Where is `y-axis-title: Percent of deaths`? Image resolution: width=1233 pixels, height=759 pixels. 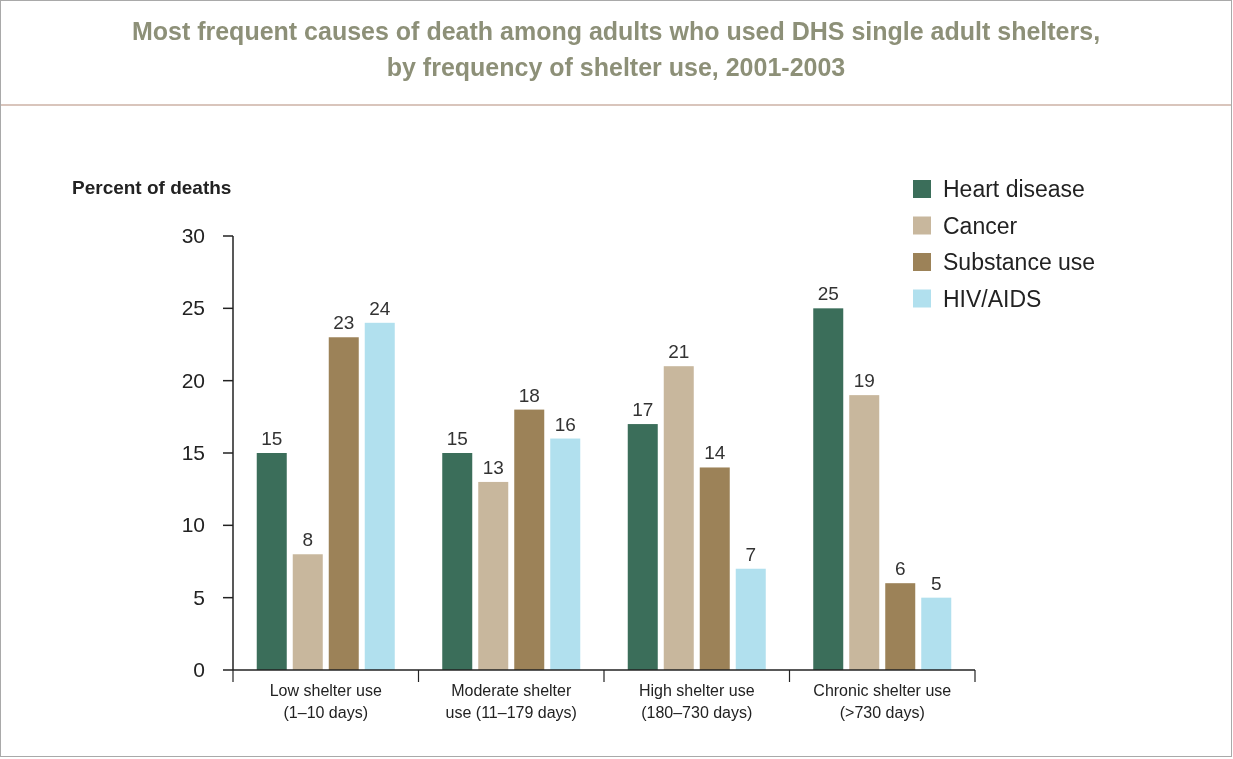
y-axis-title: Percent of deaths is located at coordinates (152, 187).